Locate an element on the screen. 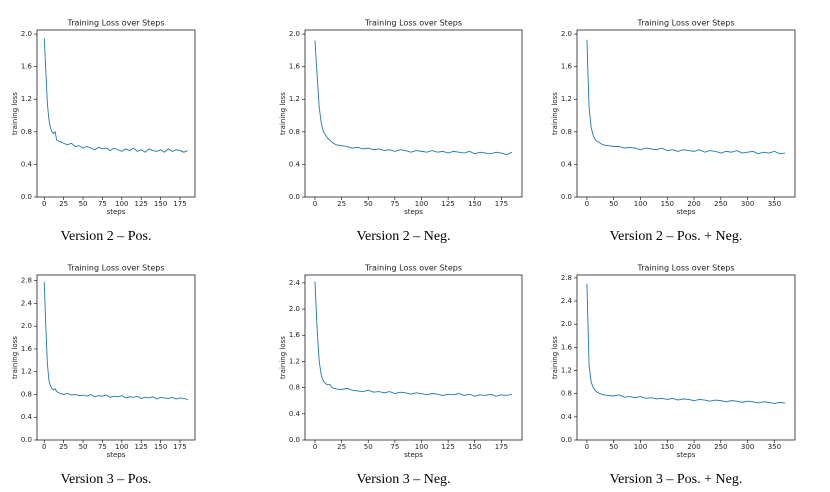  caption: Version 2 – Pos. is located at coordinates (105, 236).